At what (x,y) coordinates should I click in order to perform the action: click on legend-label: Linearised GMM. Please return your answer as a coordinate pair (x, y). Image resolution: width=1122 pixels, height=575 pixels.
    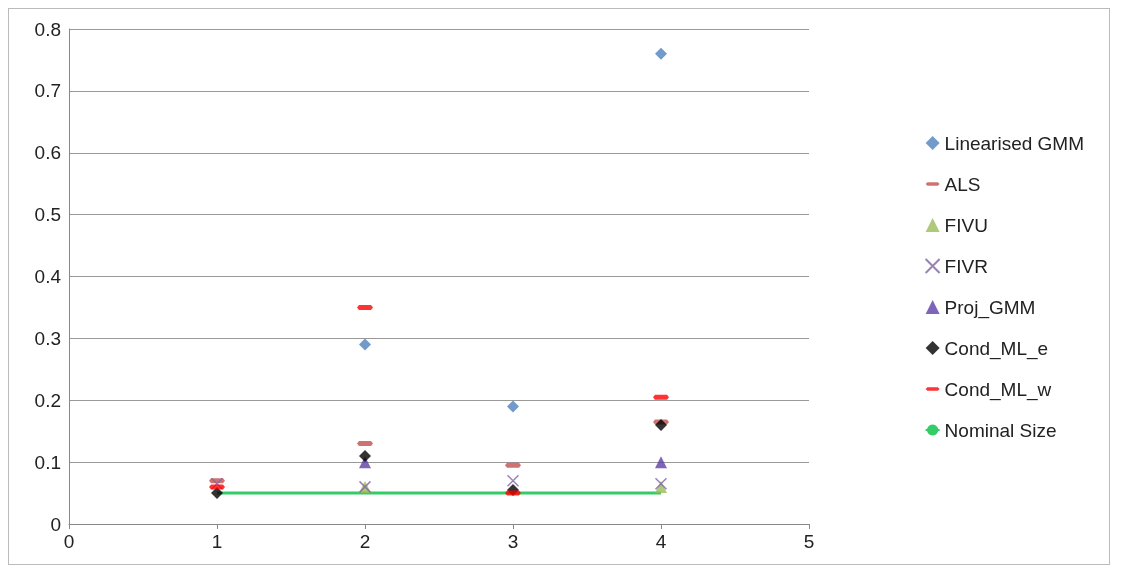
    Looking at the image, I should click on (1014, 143).